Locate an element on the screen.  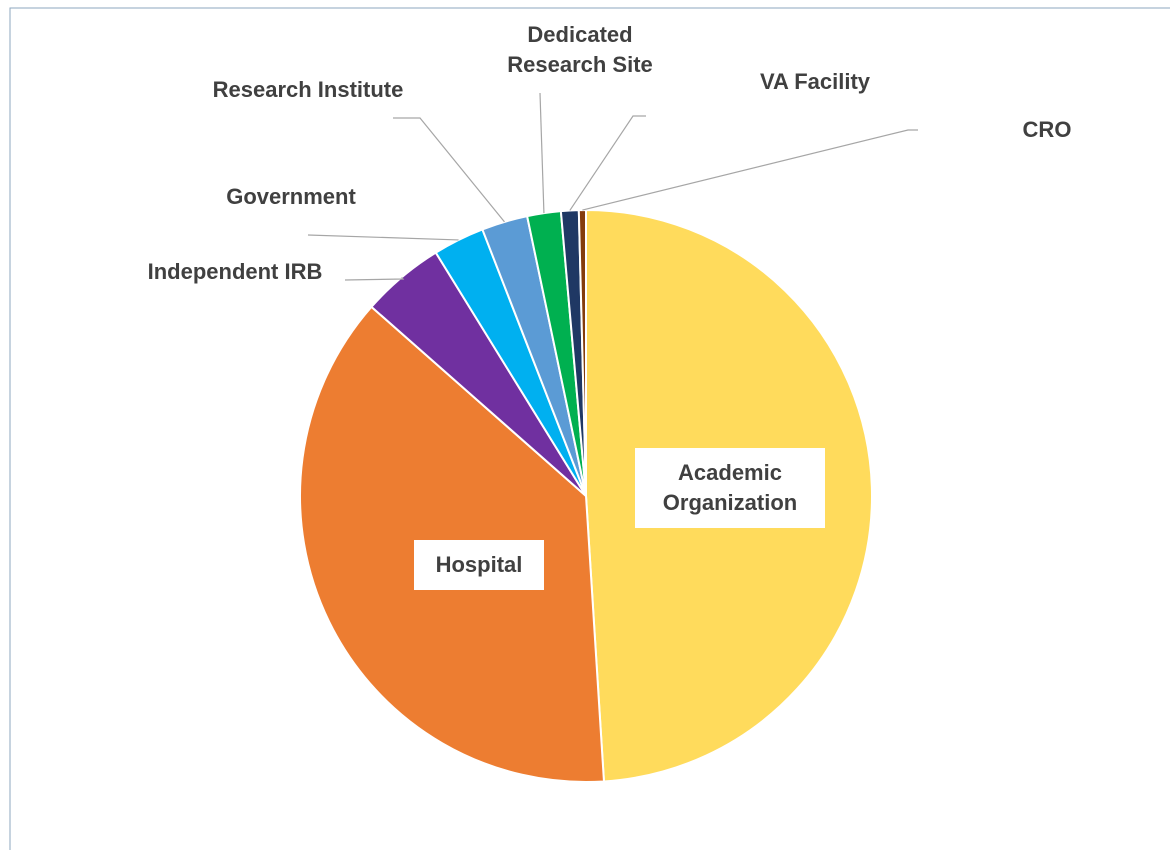
slice-label: Government is located at coordinates (291, 196).